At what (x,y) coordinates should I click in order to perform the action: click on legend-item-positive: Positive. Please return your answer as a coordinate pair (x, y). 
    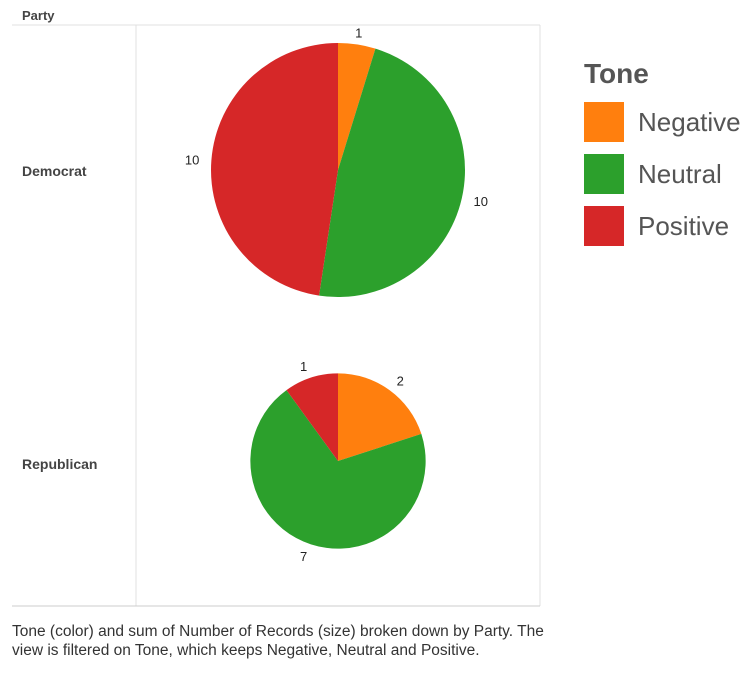
    Looking at the image, I should click on (662, 226).